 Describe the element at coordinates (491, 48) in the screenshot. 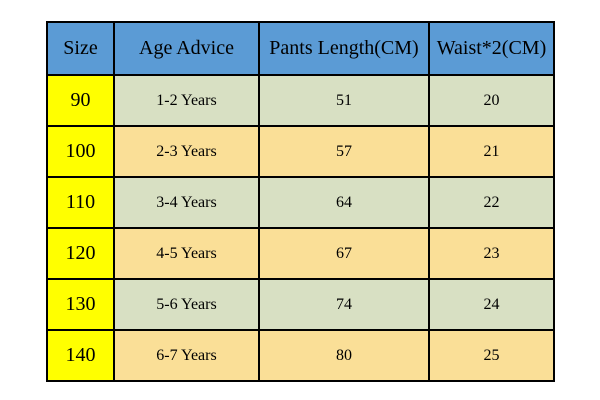

I see `header-waist: Waist*2(CM)` at that location.